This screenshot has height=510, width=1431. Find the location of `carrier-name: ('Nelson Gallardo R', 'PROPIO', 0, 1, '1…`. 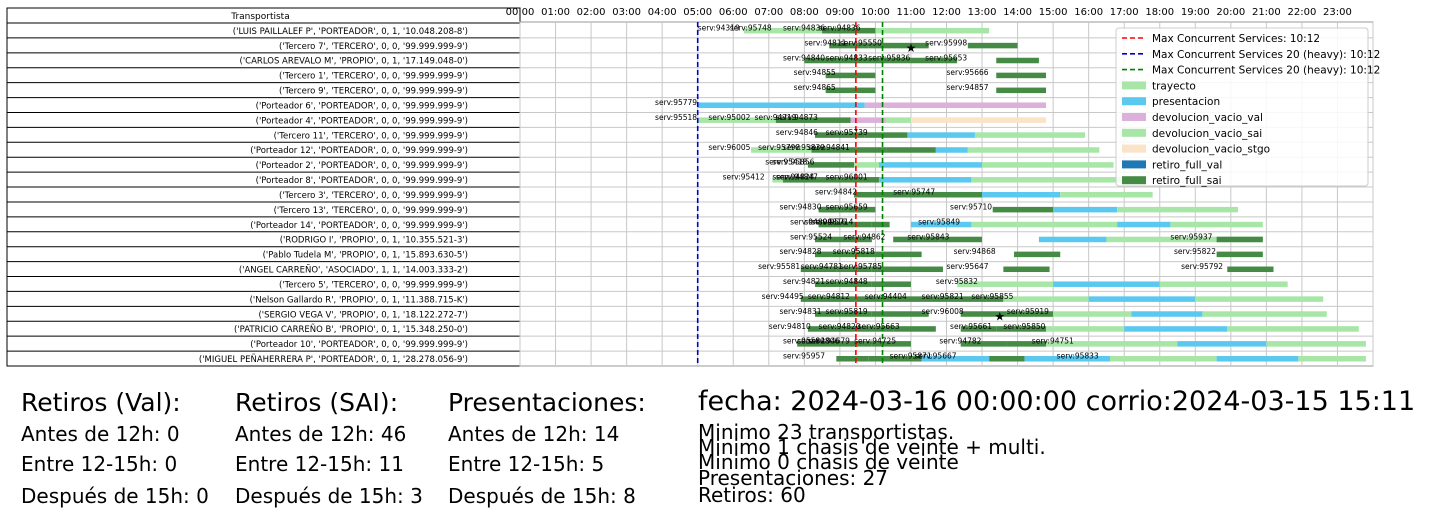

carrier-name: ('Nelson Gallardo R', 'PROPIO', 0, 1, '1… is located at coordinates (359, 300).